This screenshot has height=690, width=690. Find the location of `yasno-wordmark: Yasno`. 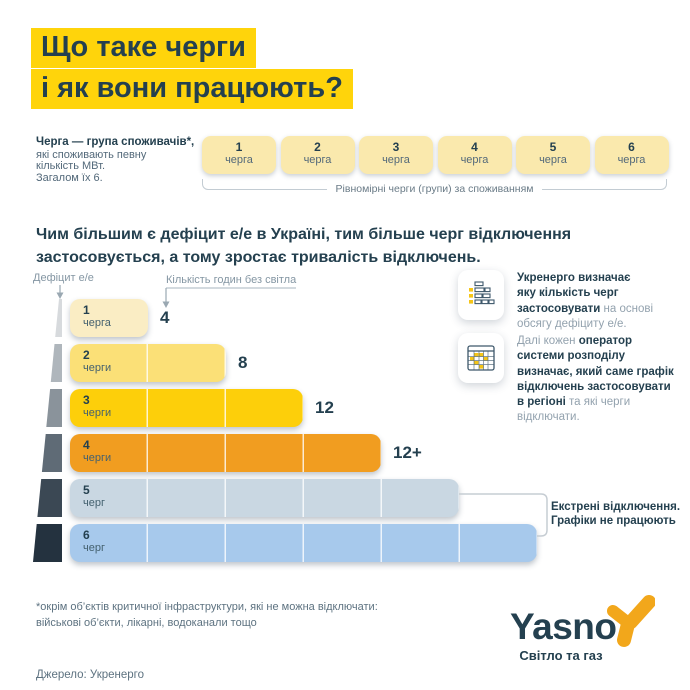

yasno-wordmark: Yasno is located at coordinates (563, 626).